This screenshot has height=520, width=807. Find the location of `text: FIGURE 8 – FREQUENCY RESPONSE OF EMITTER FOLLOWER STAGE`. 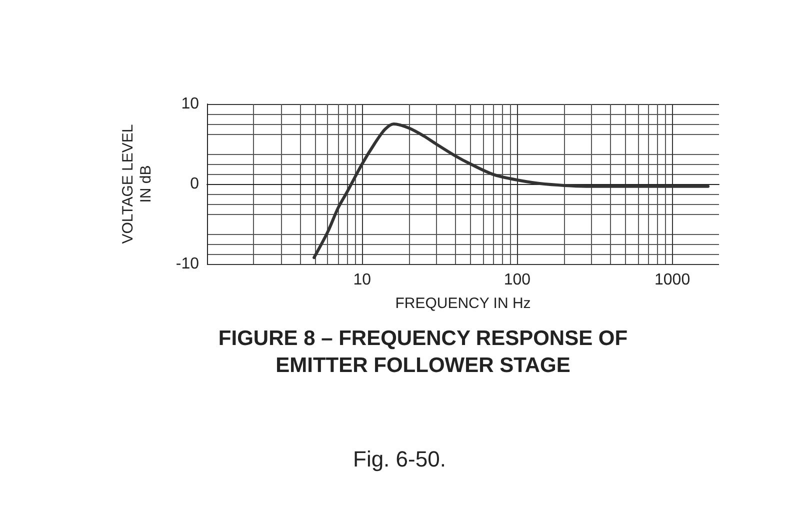

text: FIGURE 8 – FREQUENCY RESPONSE OF EMITTER FOLLOWER STAGE is located at coordinates (423, 352).